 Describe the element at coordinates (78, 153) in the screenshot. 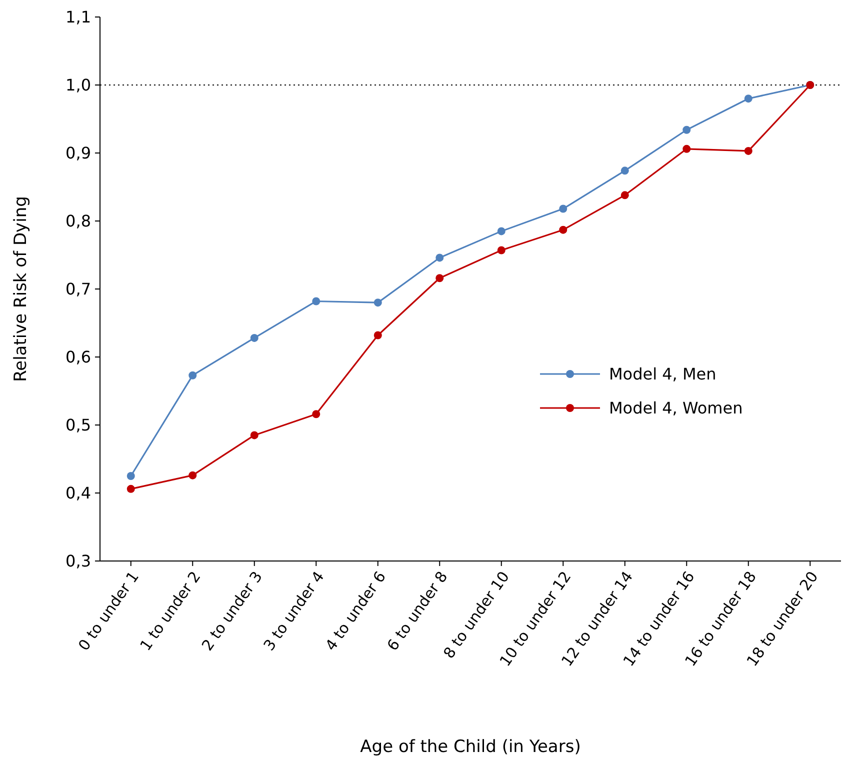

I see `y-tick-label: 0,9` at that location.